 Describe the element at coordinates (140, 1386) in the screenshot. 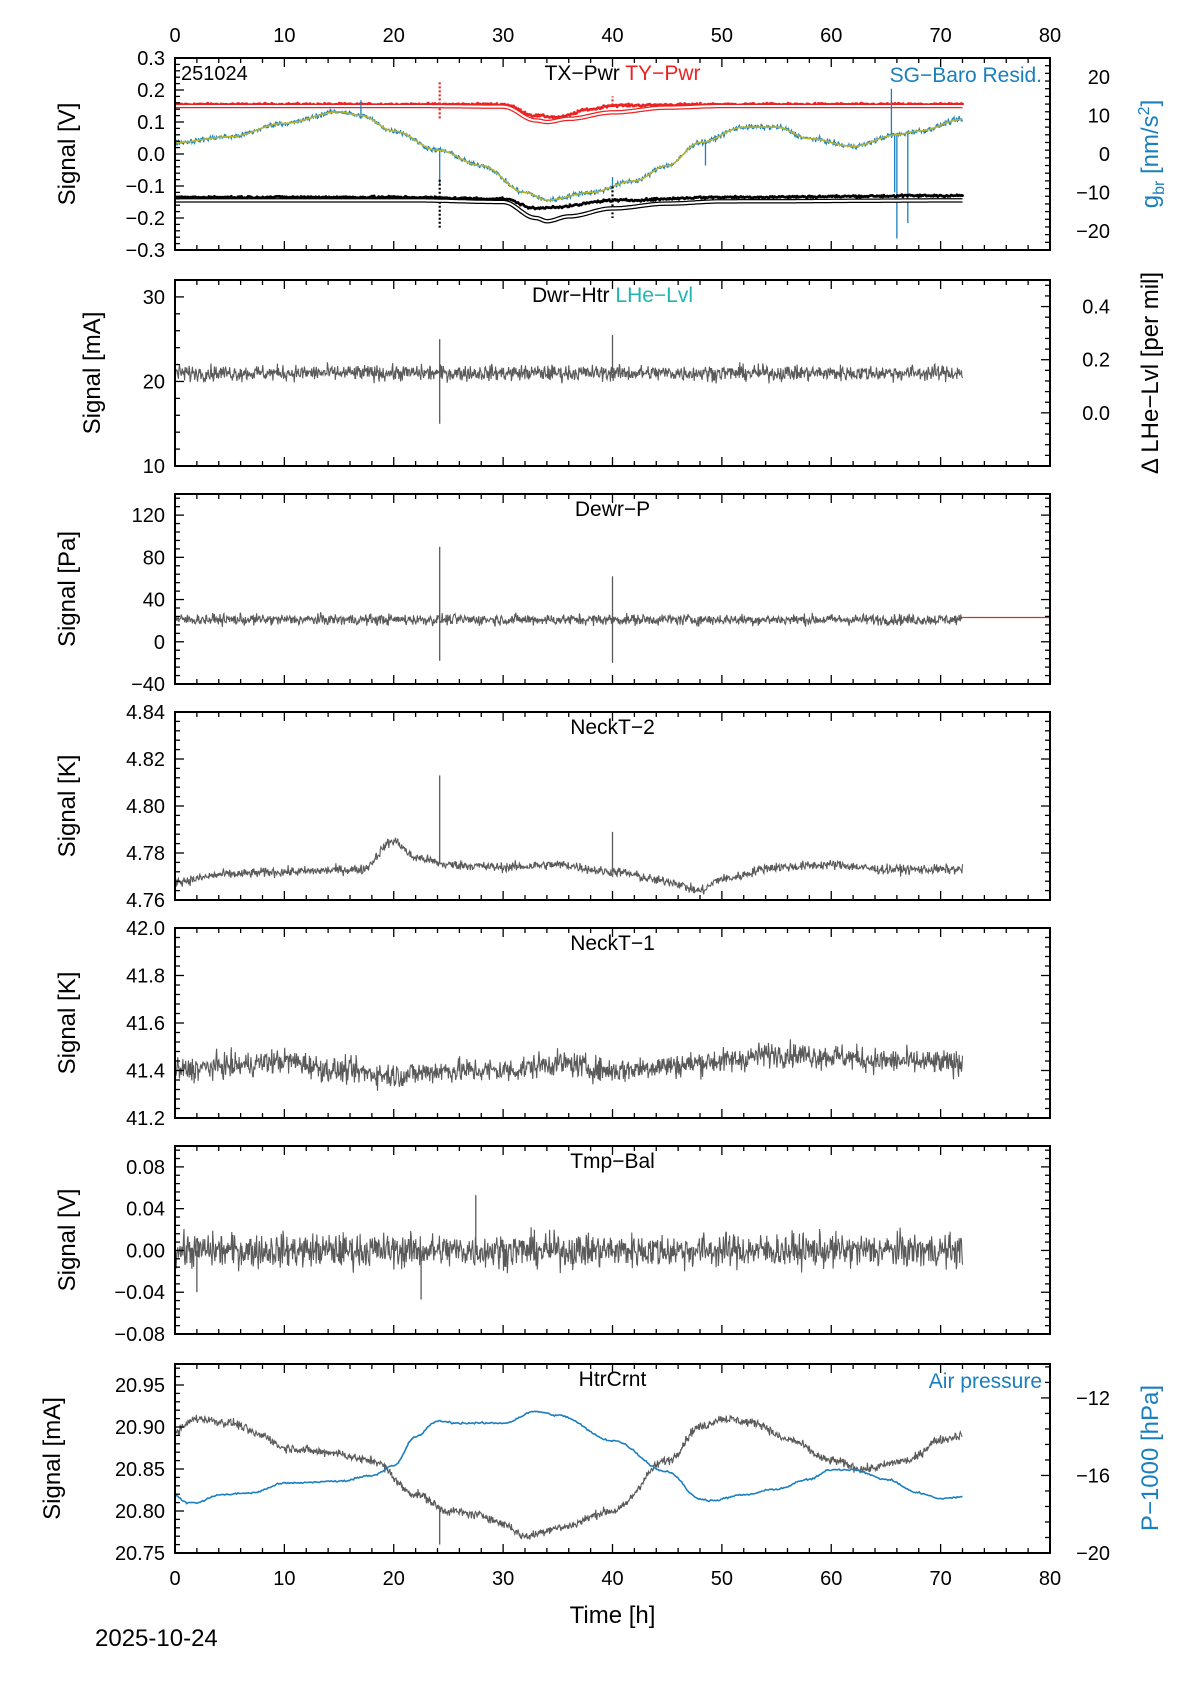

I see `y-tick-label: 20.95` at that location.